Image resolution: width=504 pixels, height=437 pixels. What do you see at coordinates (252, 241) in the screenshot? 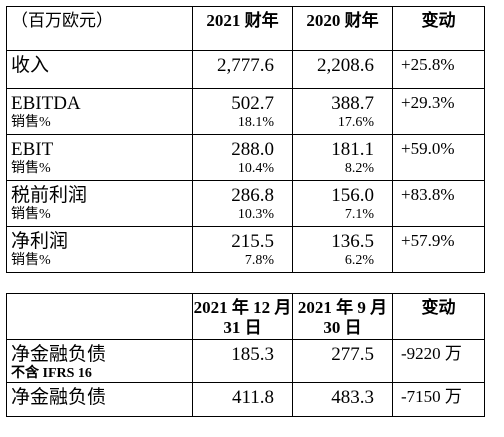
I see `value-2021: 215.5` at bounding box center [252, 241].